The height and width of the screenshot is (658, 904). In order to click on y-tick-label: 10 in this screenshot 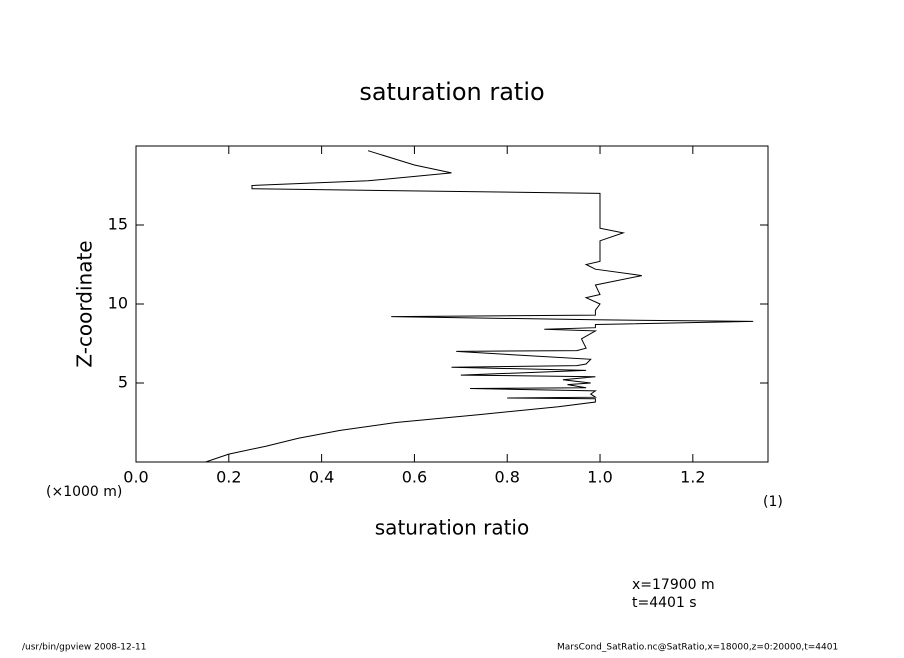, I will do `click(118, 303)`.